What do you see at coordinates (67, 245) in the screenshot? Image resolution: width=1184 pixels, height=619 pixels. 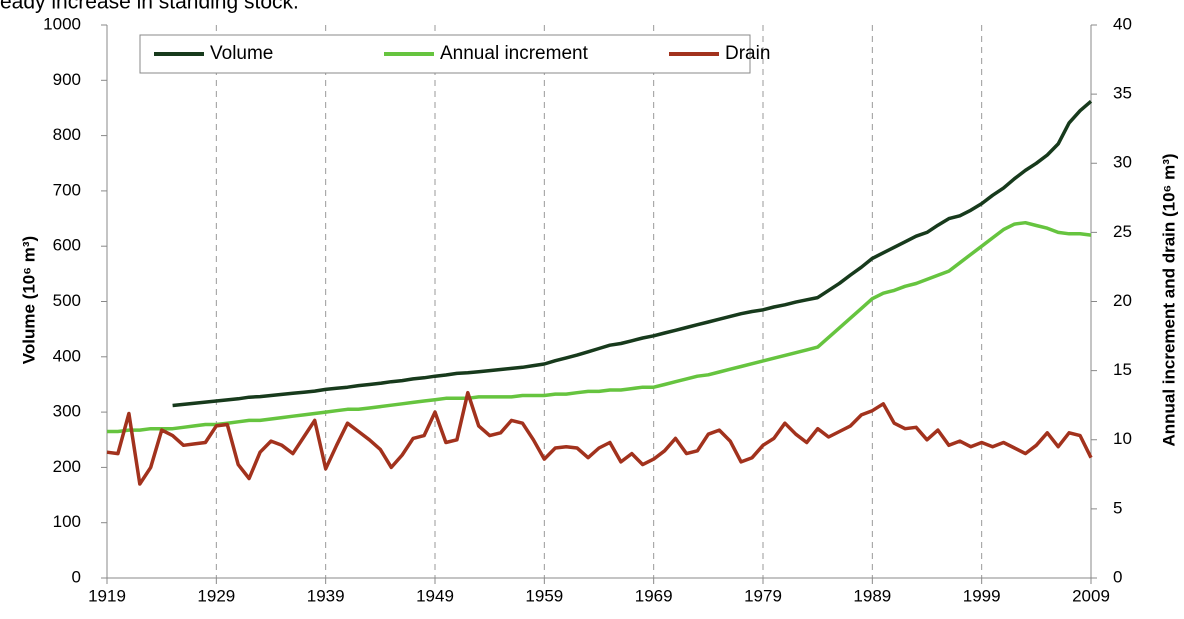 I see `y-tick-label: 600` at bounding box center [67, 245].